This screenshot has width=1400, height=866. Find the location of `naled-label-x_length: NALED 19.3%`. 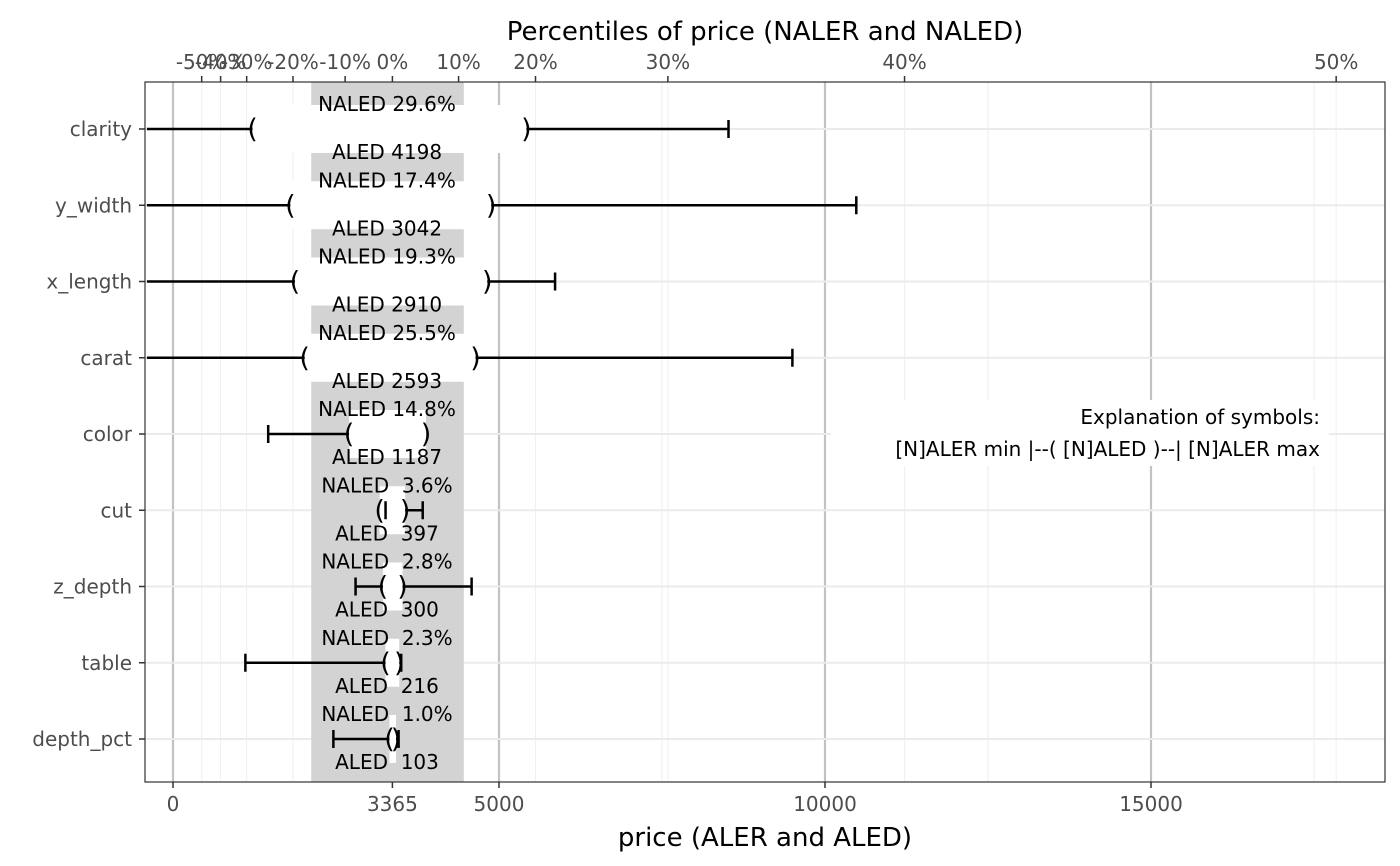

naled-label-x_length: NALED 19.3% is located at coordinates (387, 257).